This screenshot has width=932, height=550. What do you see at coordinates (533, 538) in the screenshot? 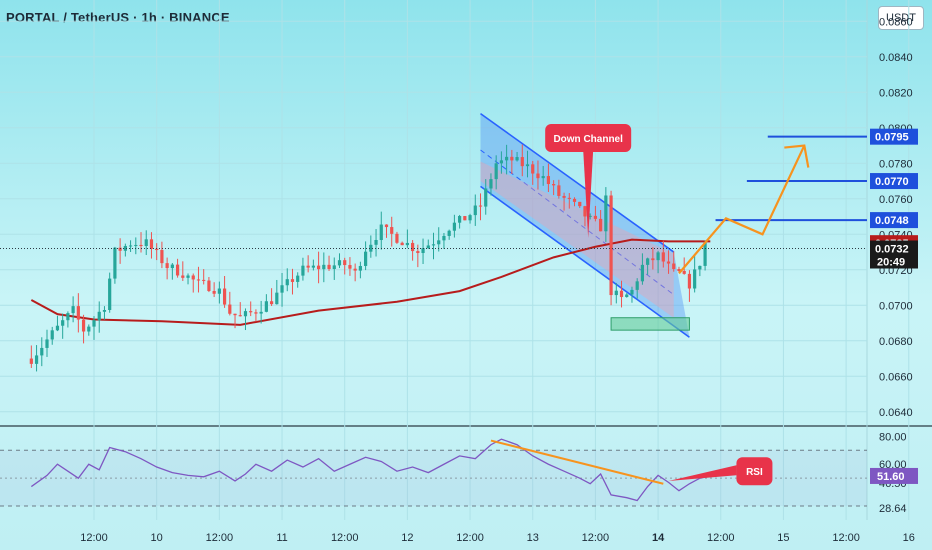
I see `time-tick-label: 13` at bounding box center [533, 538].